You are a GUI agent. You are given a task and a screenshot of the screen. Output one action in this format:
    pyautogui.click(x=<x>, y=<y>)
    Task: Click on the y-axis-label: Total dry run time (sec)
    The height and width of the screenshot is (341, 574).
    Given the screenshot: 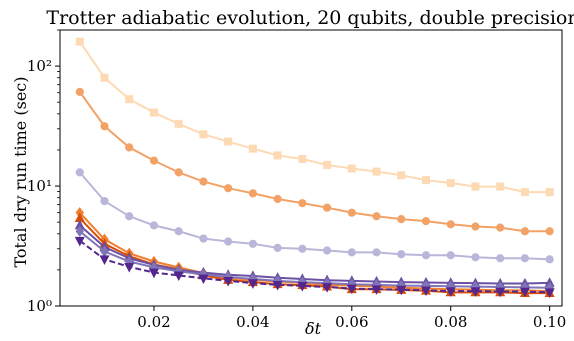 What is the action you would take?
    pyautogui.click(x=20, y=172)
    